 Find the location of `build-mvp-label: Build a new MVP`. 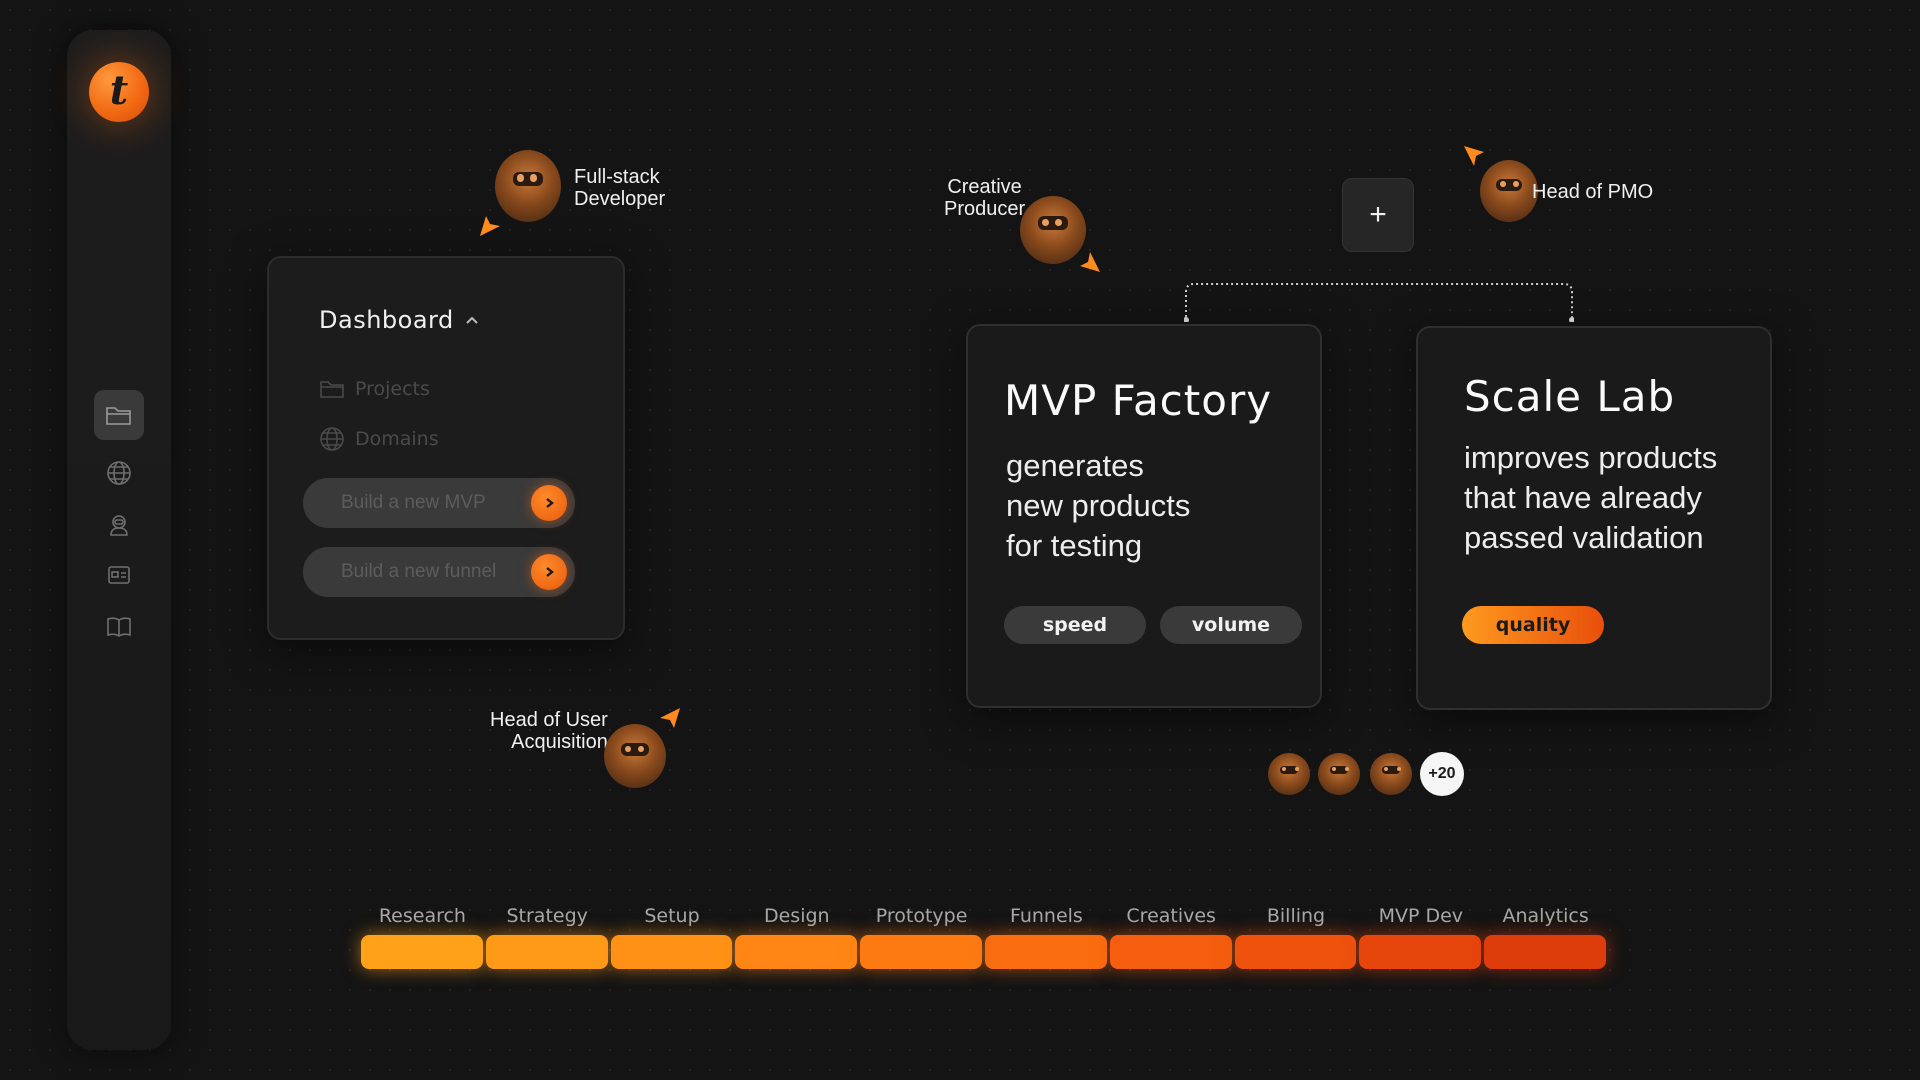

build-mvp-label: Build a new MVP is located at coordinates (413, 502).